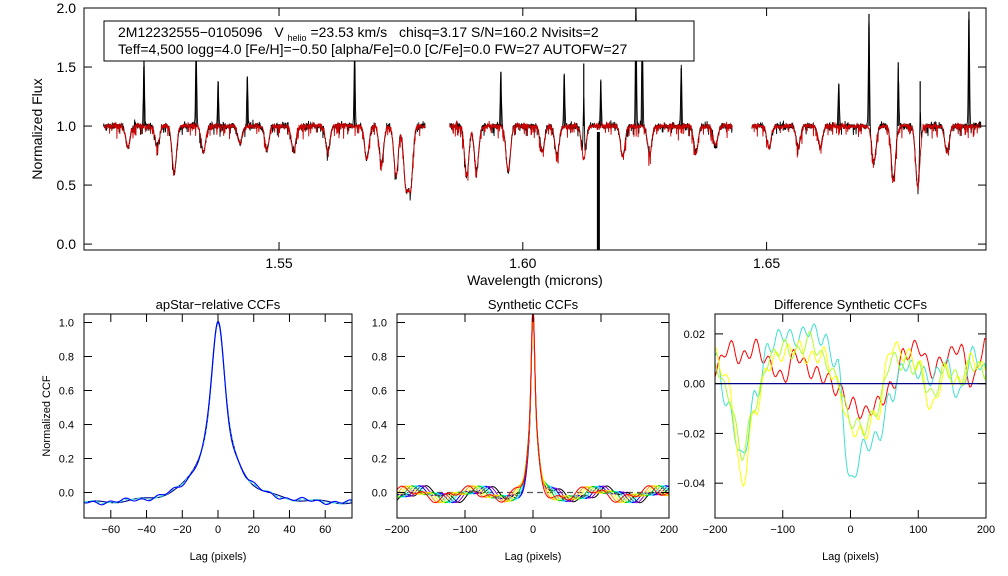 Image resolution: width=1008 pixels, height=576 pixels. I want to click on x-tick-label: 1.55, so click(278, 263).